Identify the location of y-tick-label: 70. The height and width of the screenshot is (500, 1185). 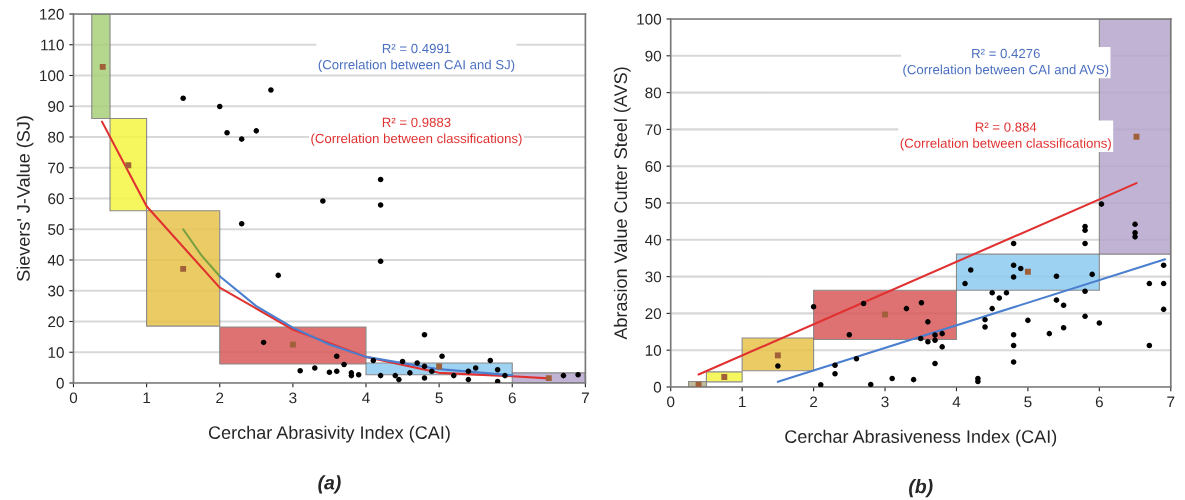
(653, 130).